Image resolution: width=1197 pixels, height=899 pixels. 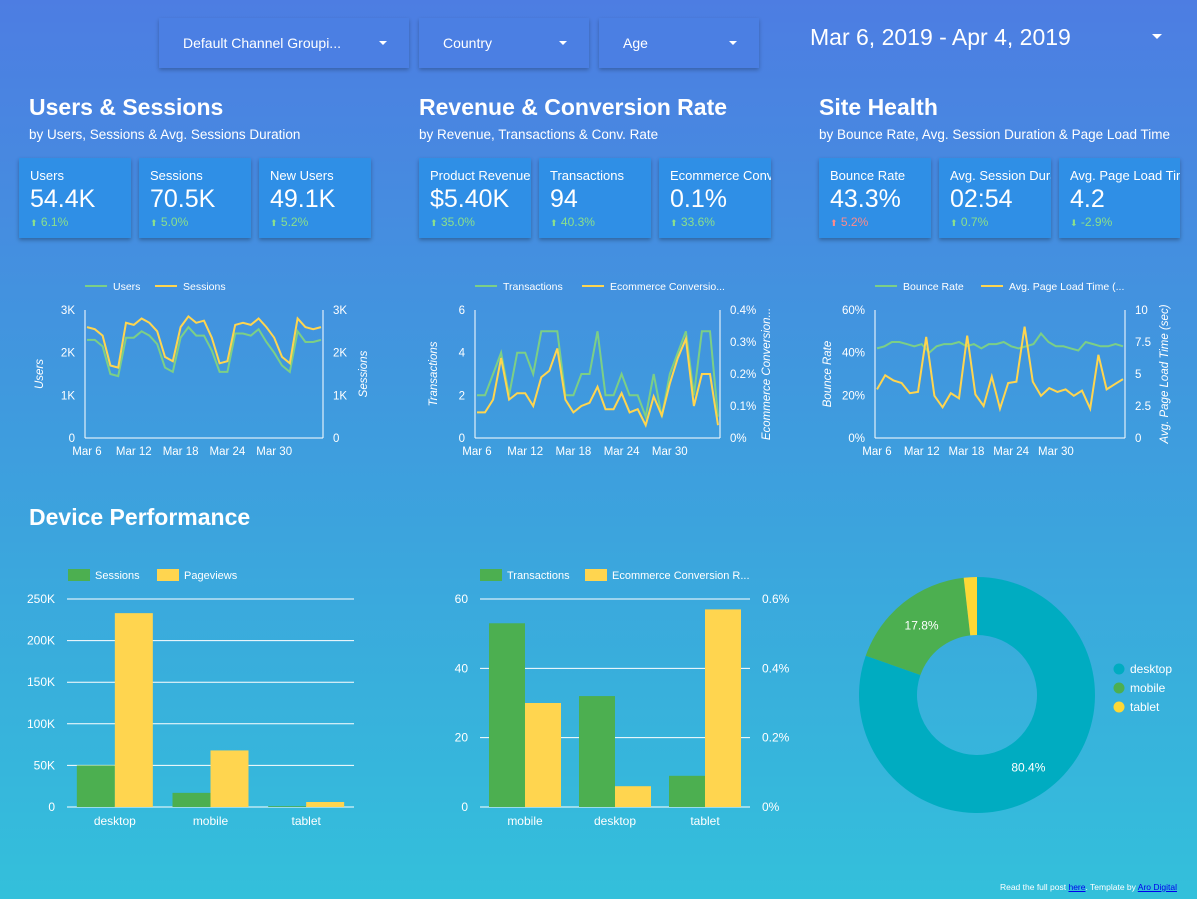 I want to click on scorecard-value: 49.1K, so click(x=303, y=199).